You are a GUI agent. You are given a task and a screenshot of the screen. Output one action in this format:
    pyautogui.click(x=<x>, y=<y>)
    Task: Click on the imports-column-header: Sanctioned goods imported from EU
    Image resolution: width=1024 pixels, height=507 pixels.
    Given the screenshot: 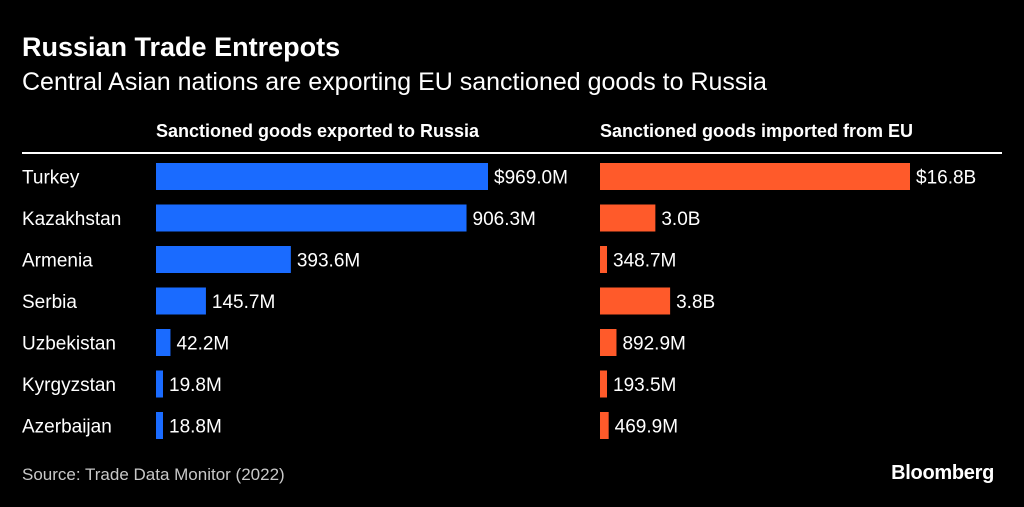 What is the action you would take?
    pyautogui.click(x=757, y=131)
    